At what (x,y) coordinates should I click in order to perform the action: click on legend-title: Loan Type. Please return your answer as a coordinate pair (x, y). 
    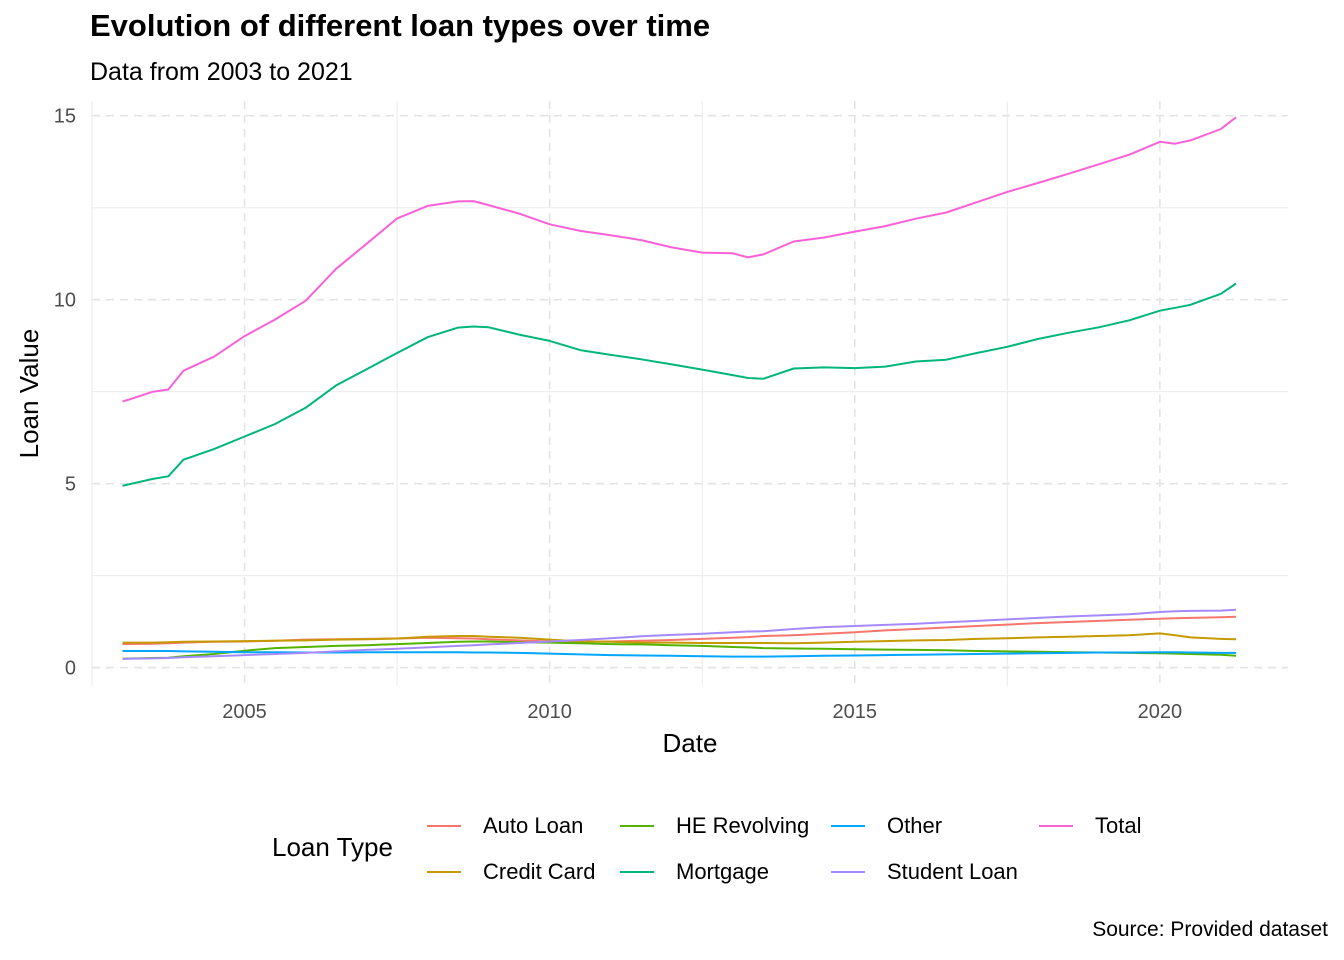
    Looking at the image, I should click on (332, 847).